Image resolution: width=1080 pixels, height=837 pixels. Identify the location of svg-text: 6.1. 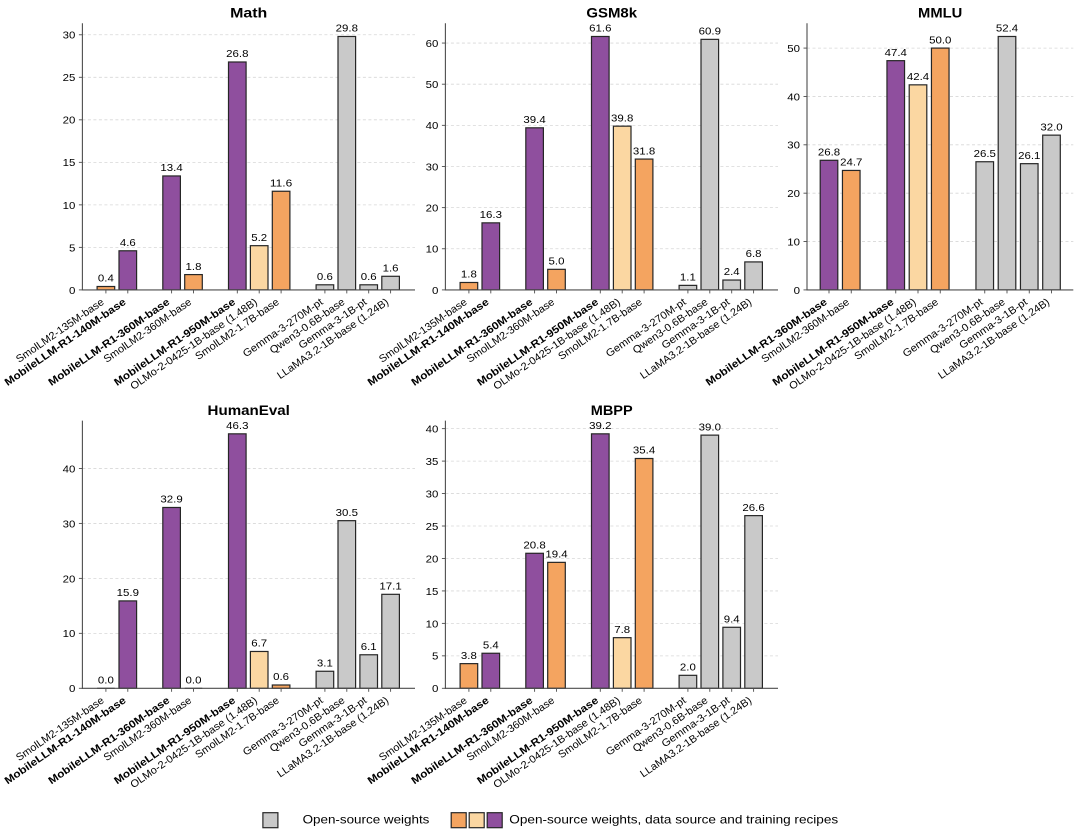
(369, 647).